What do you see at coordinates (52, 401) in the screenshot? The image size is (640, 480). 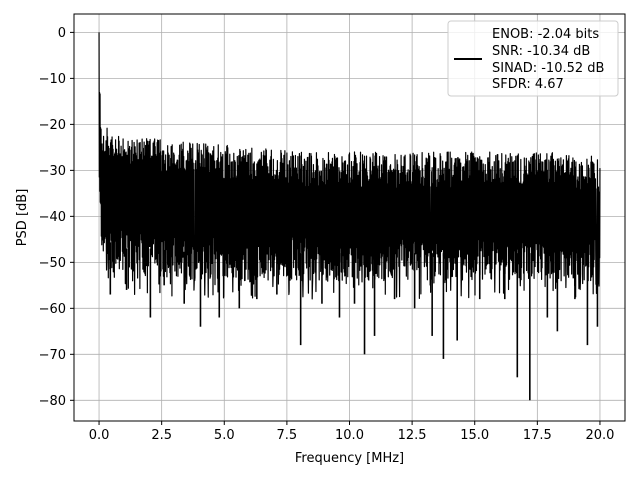 I see `y-tick-label: −80` at bounding box center [52, 401].